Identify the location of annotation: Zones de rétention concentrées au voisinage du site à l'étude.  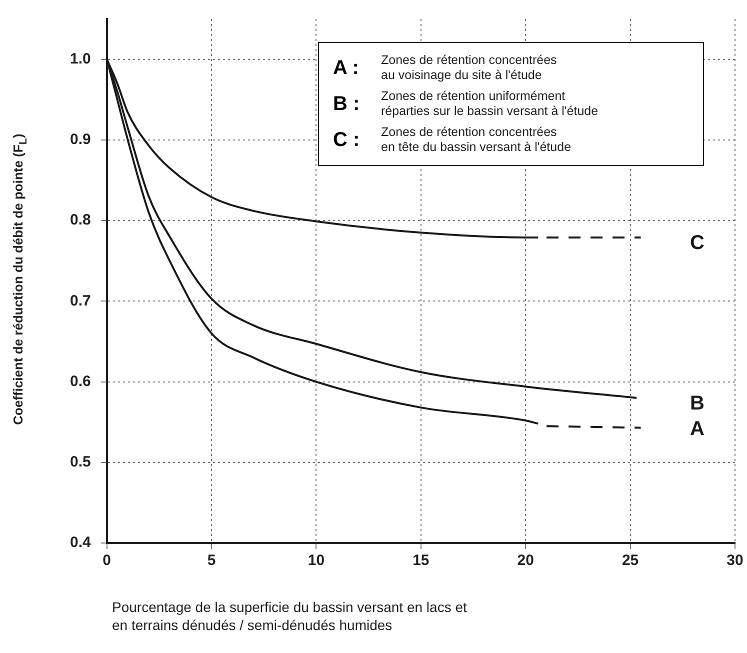
(469, 68).